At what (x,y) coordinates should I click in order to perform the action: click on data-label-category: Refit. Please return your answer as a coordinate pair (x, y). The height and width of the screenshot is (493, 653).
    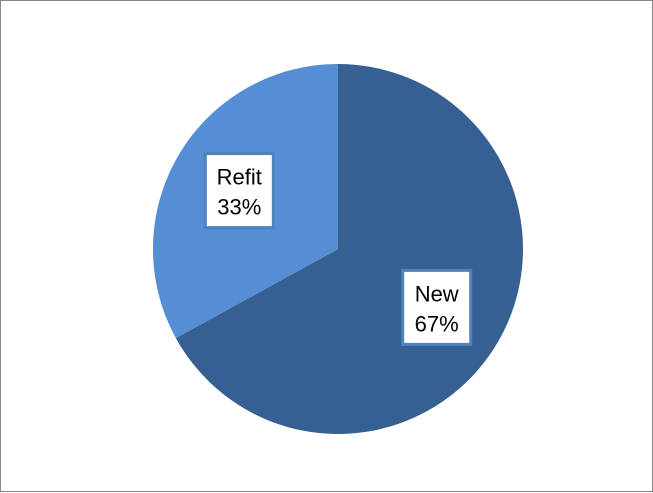
    Looking at the image, I should click on (239, 177).